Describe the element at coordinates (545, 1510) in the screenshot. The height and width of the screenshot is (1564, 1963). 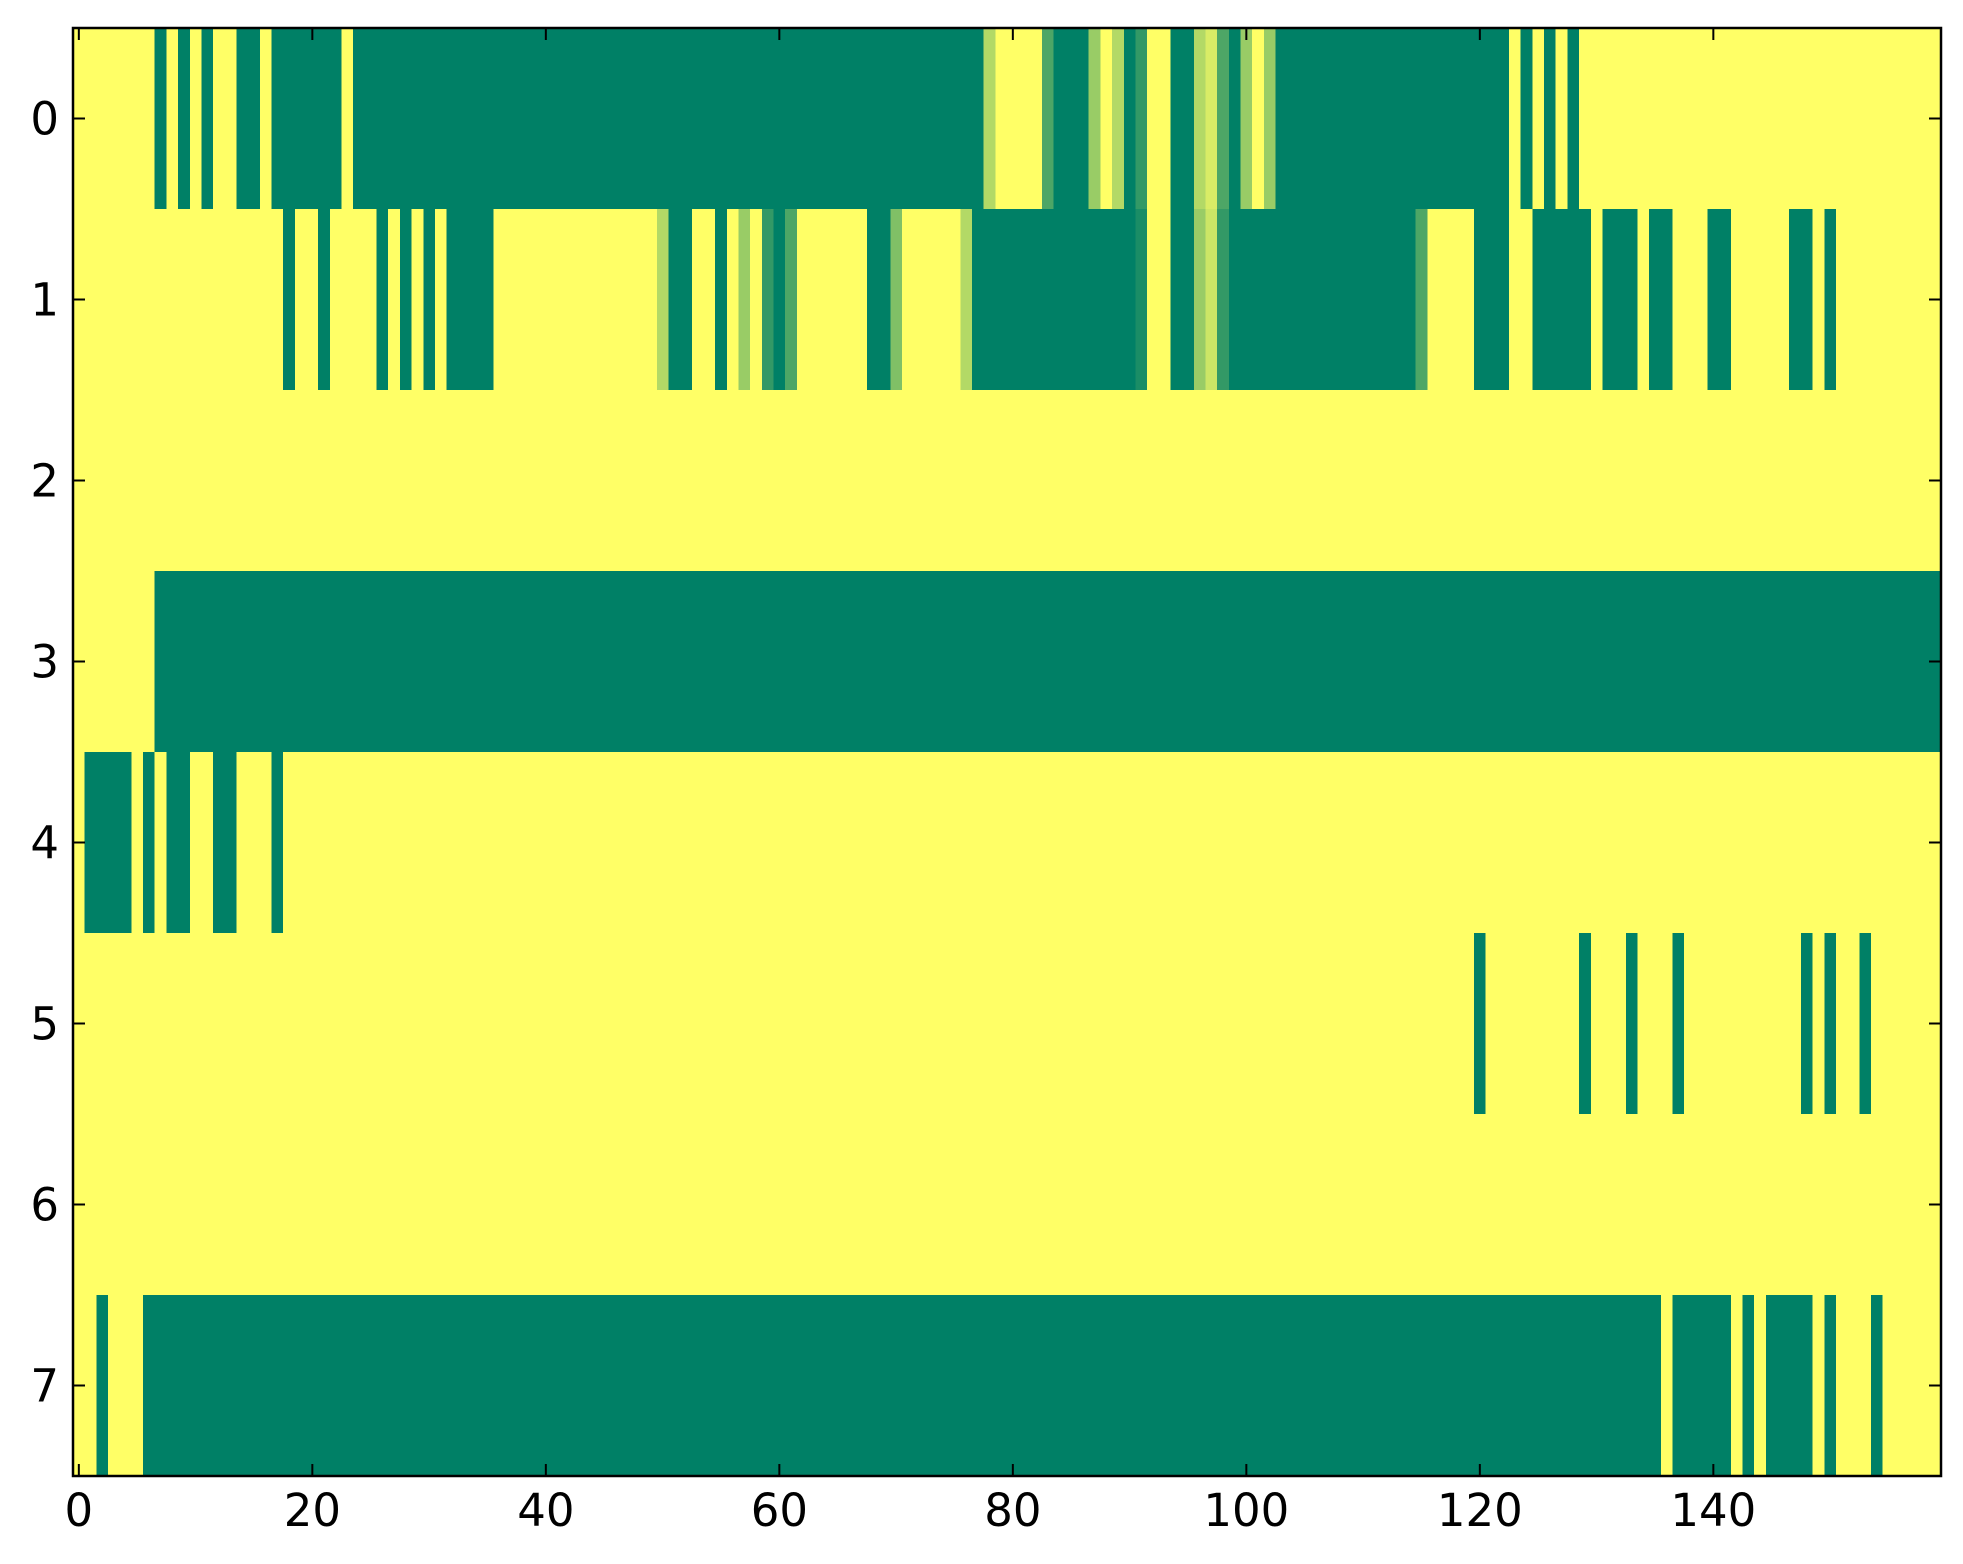
I see `x-tick-label: 40` at that location.